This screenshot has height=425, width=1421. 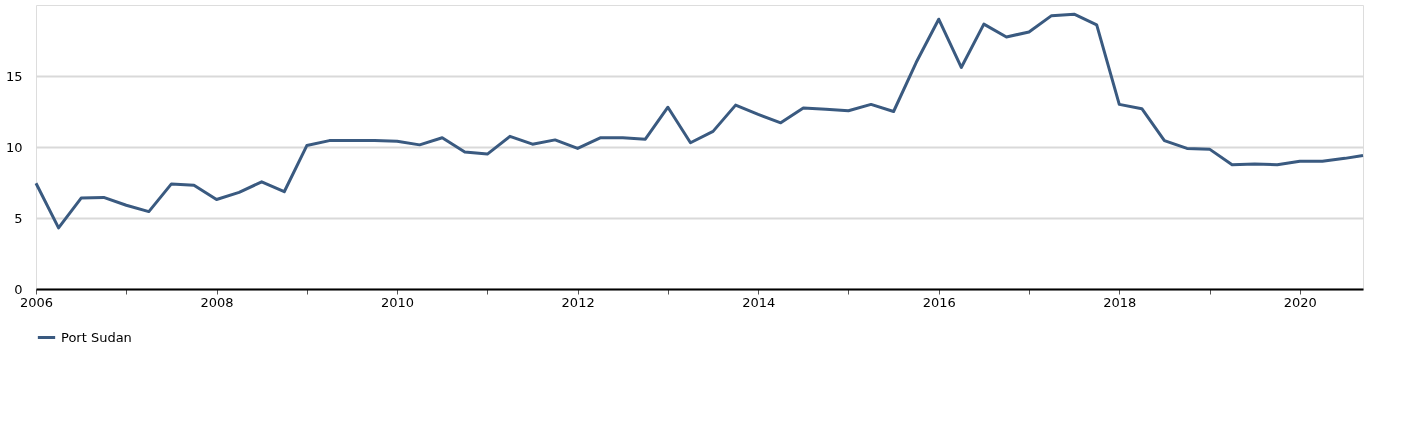 What do you see at coordinates (1300, 302) in the screenshot?
I see `x-tick-label: 2020` at bounding box center [1300, 302].